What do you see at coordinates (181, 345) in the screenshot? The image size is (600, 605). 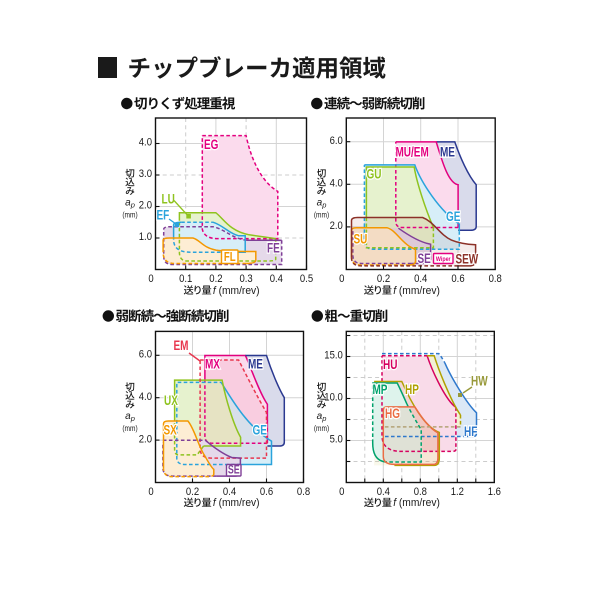 I see `svg-text: EM` at bounding box center [181, 345].